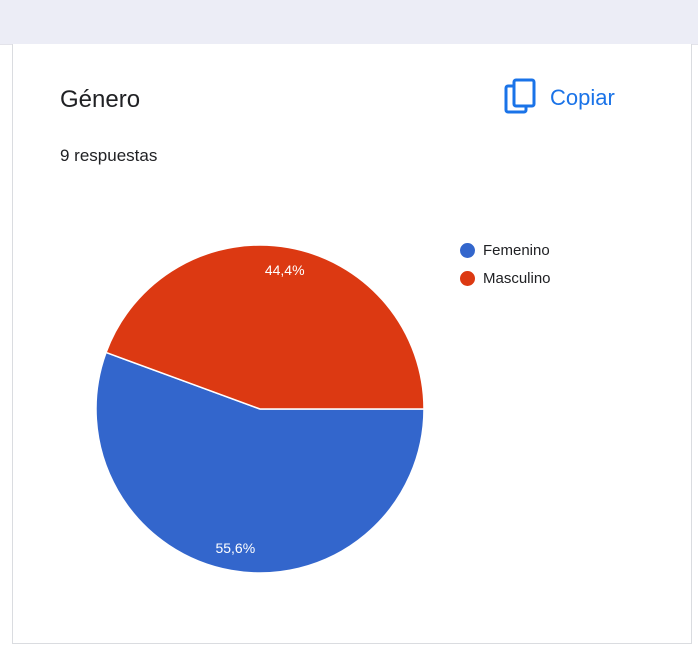 This screenshot has height=649, width=698. I want to click on copy-button-label: Copiar, so click(582, 97).